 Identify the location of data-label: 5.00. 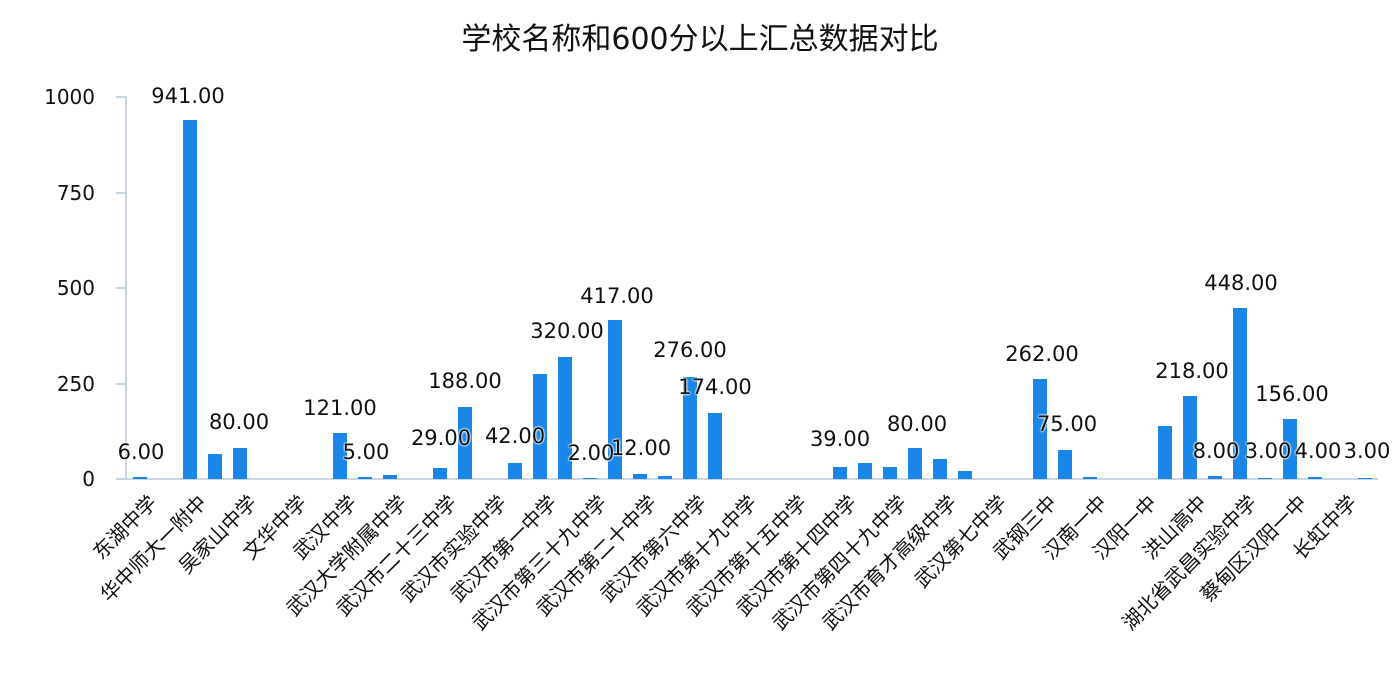
(366, 452).